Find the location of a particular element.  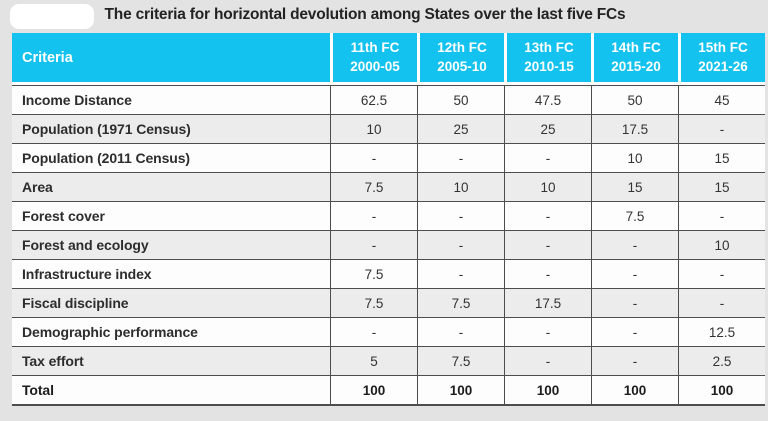

table-row: Forest cover - - - 7.5 - is located at coordinates (388, 215).